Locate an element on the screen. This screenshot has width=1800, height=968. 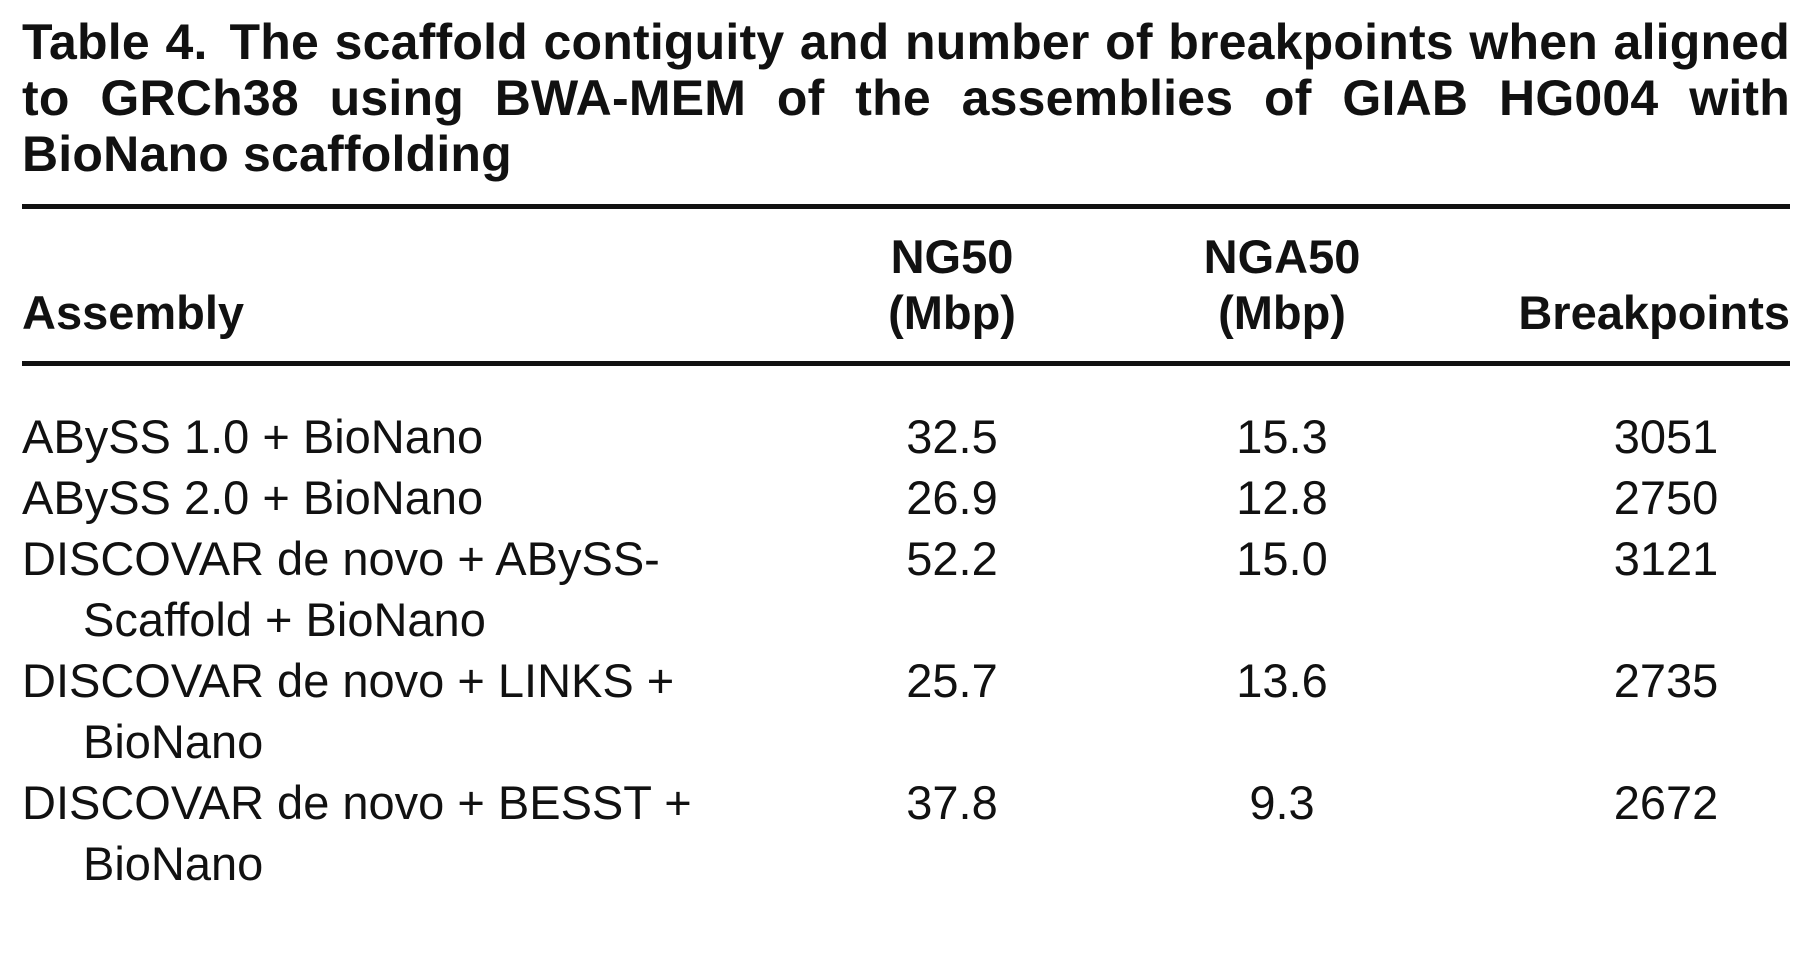
cell-breakpoints: 2735 is located at coordinates (1666, 680).